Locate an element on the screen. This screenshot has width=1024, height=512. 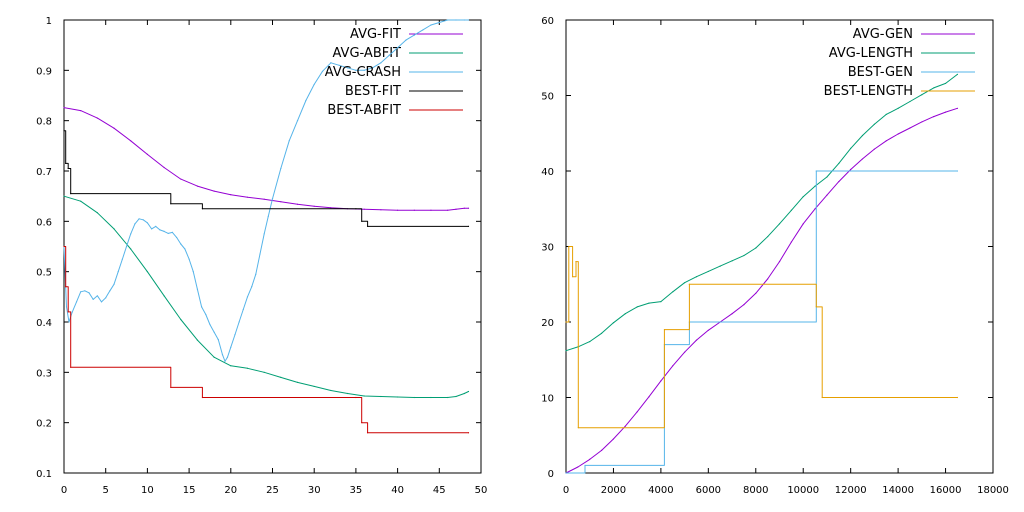
left-legend-label-best-fit: BEST-FIT is located at coordinates (373, 91).